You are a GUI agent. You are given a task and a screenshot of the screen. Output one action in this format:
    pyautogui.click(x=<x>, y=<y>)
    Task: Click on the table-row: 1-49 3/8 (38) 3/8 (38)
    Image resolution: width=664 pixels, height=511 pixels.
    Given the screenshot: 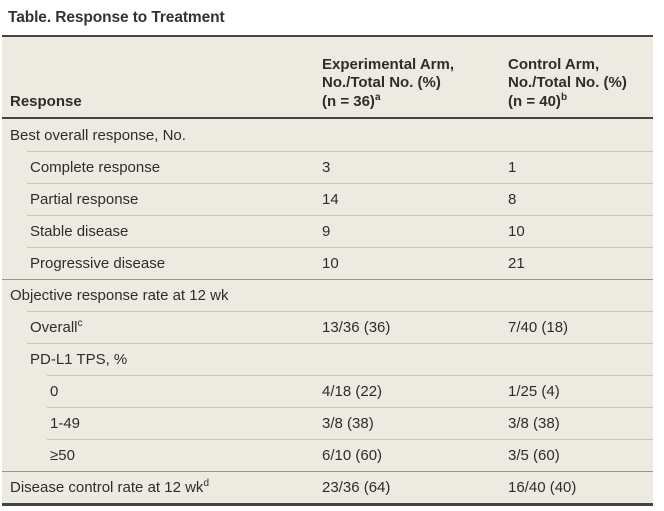 What is the action you would take?
    pyautogui.click(x=327, y=423)
    